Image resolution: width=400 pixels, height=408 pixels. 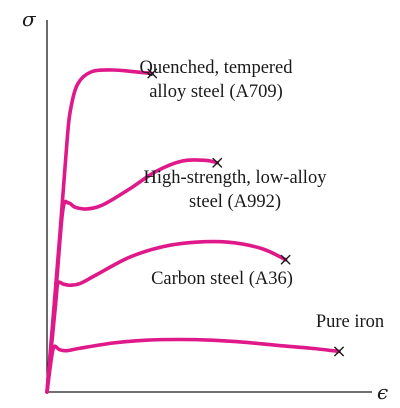 I want to click on series-label-line: Pure iron, so click(x=350, y=322).